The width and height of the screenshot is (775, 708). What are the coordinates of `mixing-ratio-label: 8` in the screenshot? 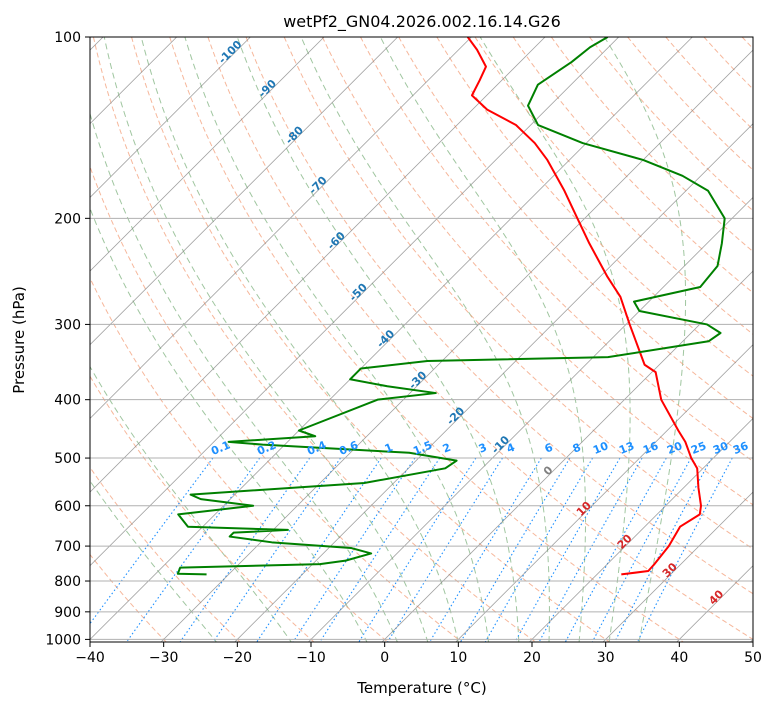 It's located at (577, 448).